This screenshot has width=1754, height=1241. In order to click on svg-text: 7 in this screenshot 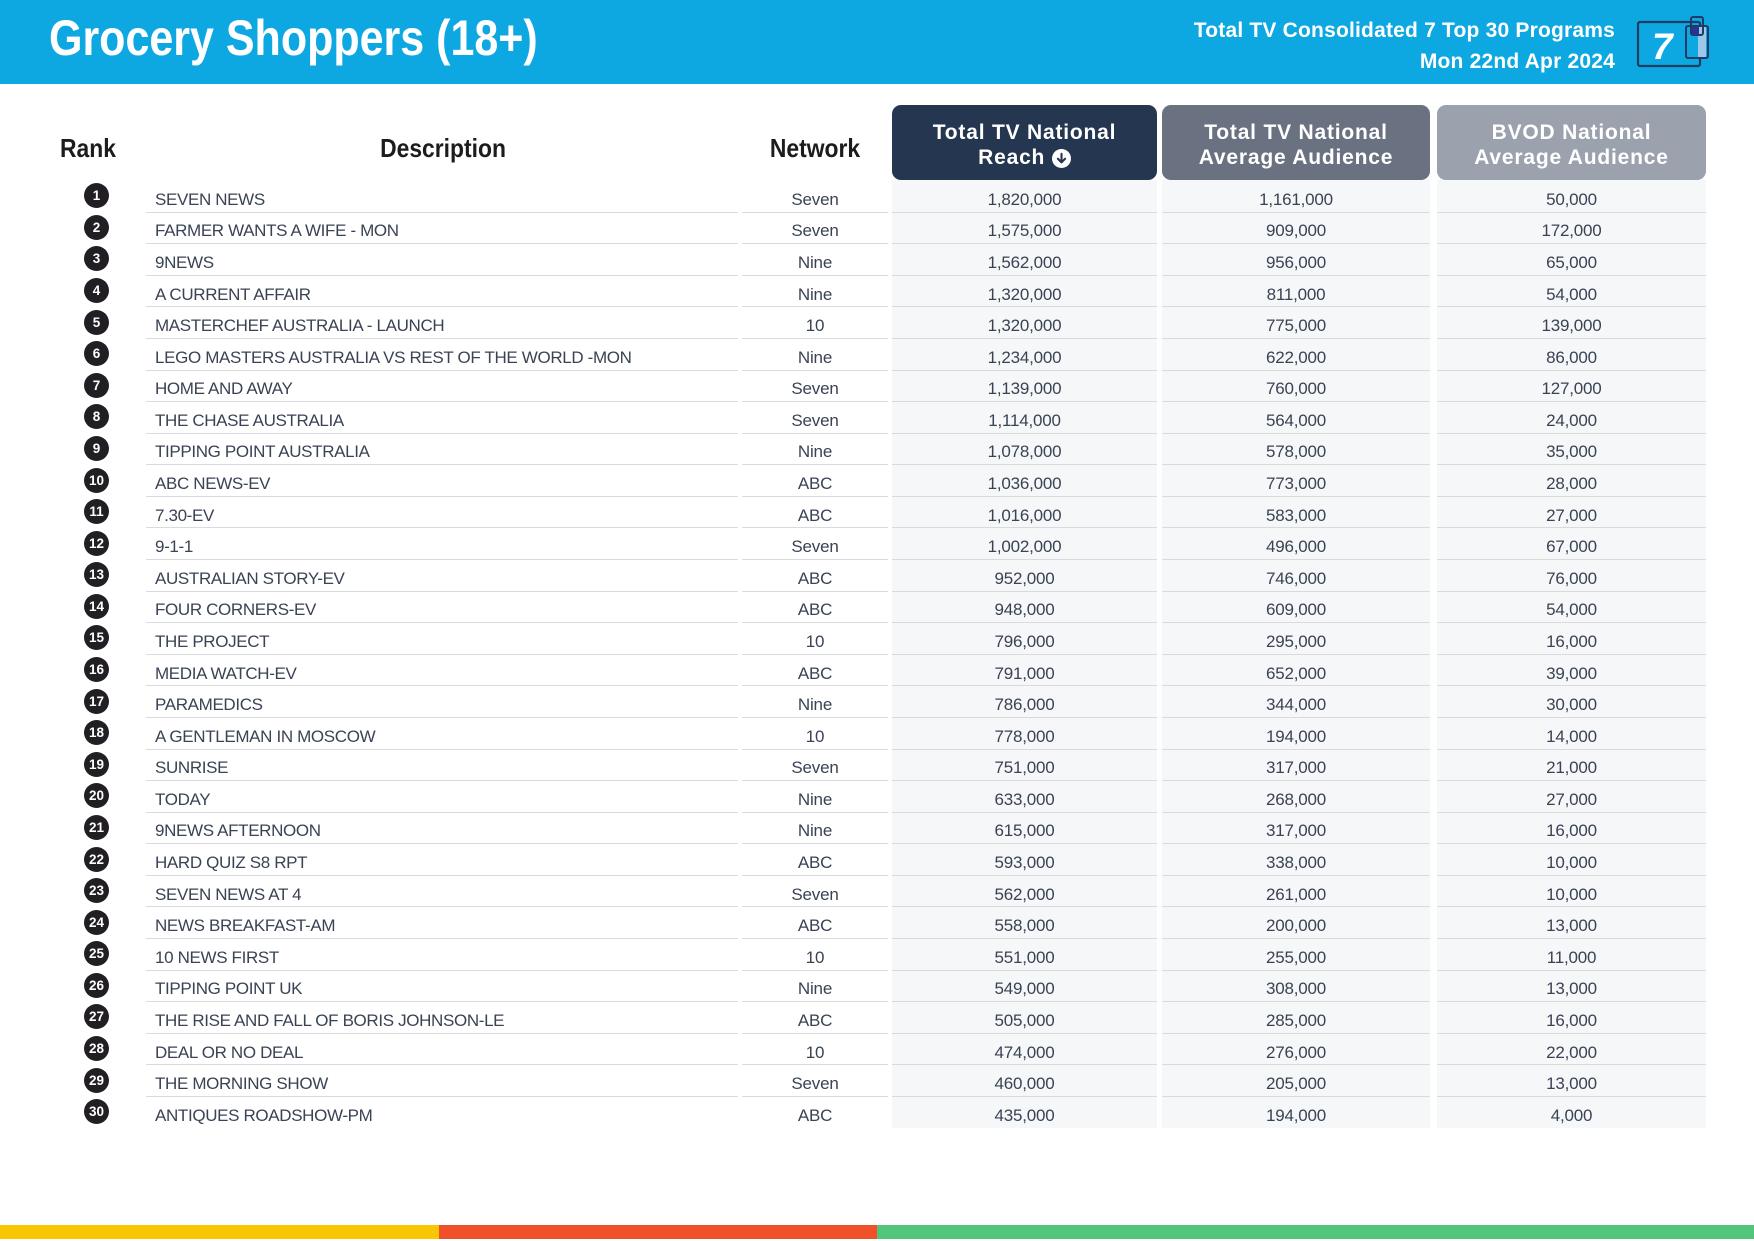, I will do `click(1663, 46)`.